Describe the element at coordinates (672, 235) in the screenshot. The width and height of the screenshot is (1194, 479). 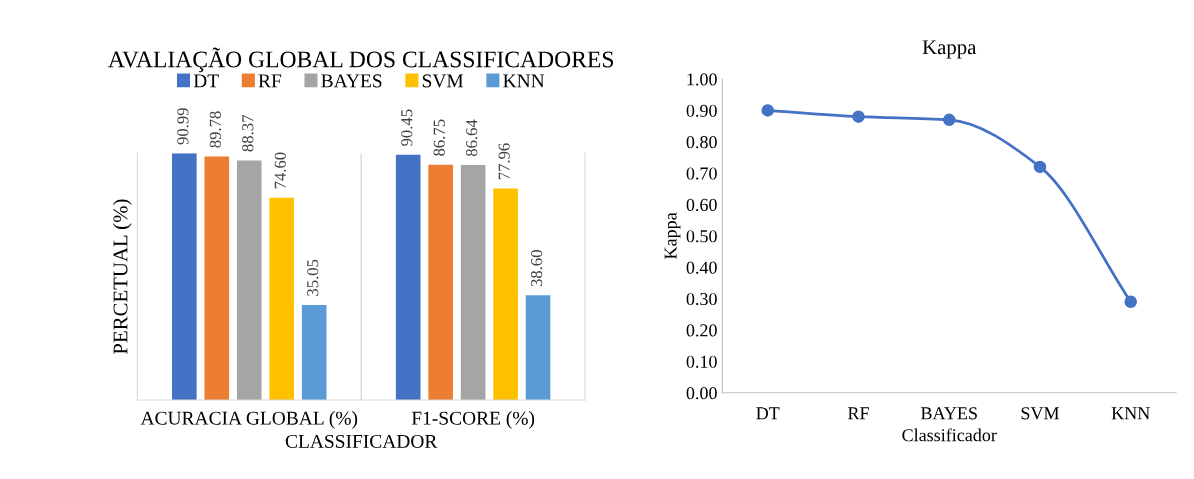
I see `y-axis-title: Kappa` at that location.